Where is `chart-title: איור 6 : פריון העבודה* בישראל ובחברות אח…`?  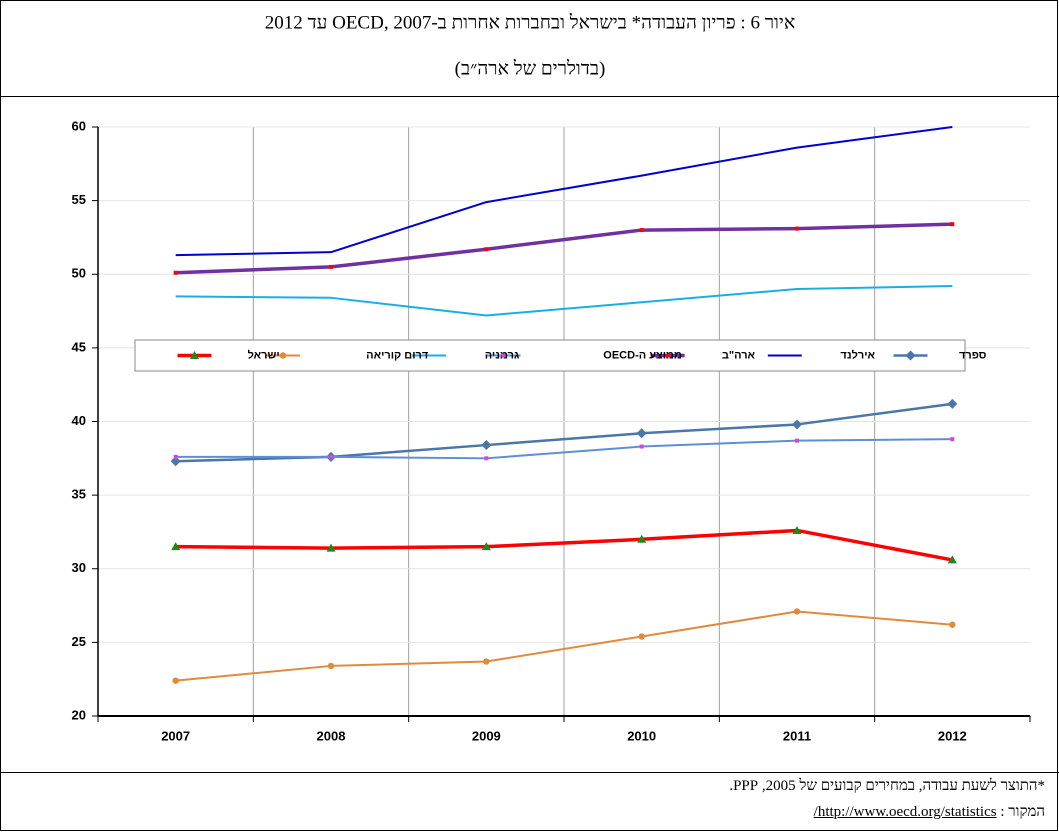 chart-title: איור 6 : פריון העבודה* בישראל ובחברות אח… is located at coordinates (530, 22).